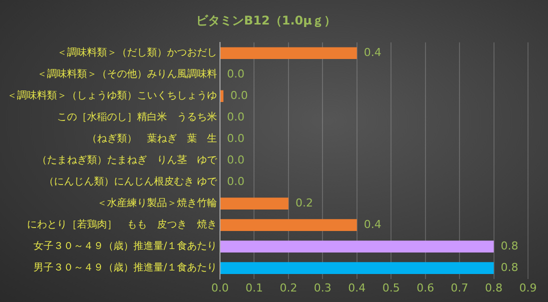  I want to click on x-tick-label: 0.7, so click(459, 287).